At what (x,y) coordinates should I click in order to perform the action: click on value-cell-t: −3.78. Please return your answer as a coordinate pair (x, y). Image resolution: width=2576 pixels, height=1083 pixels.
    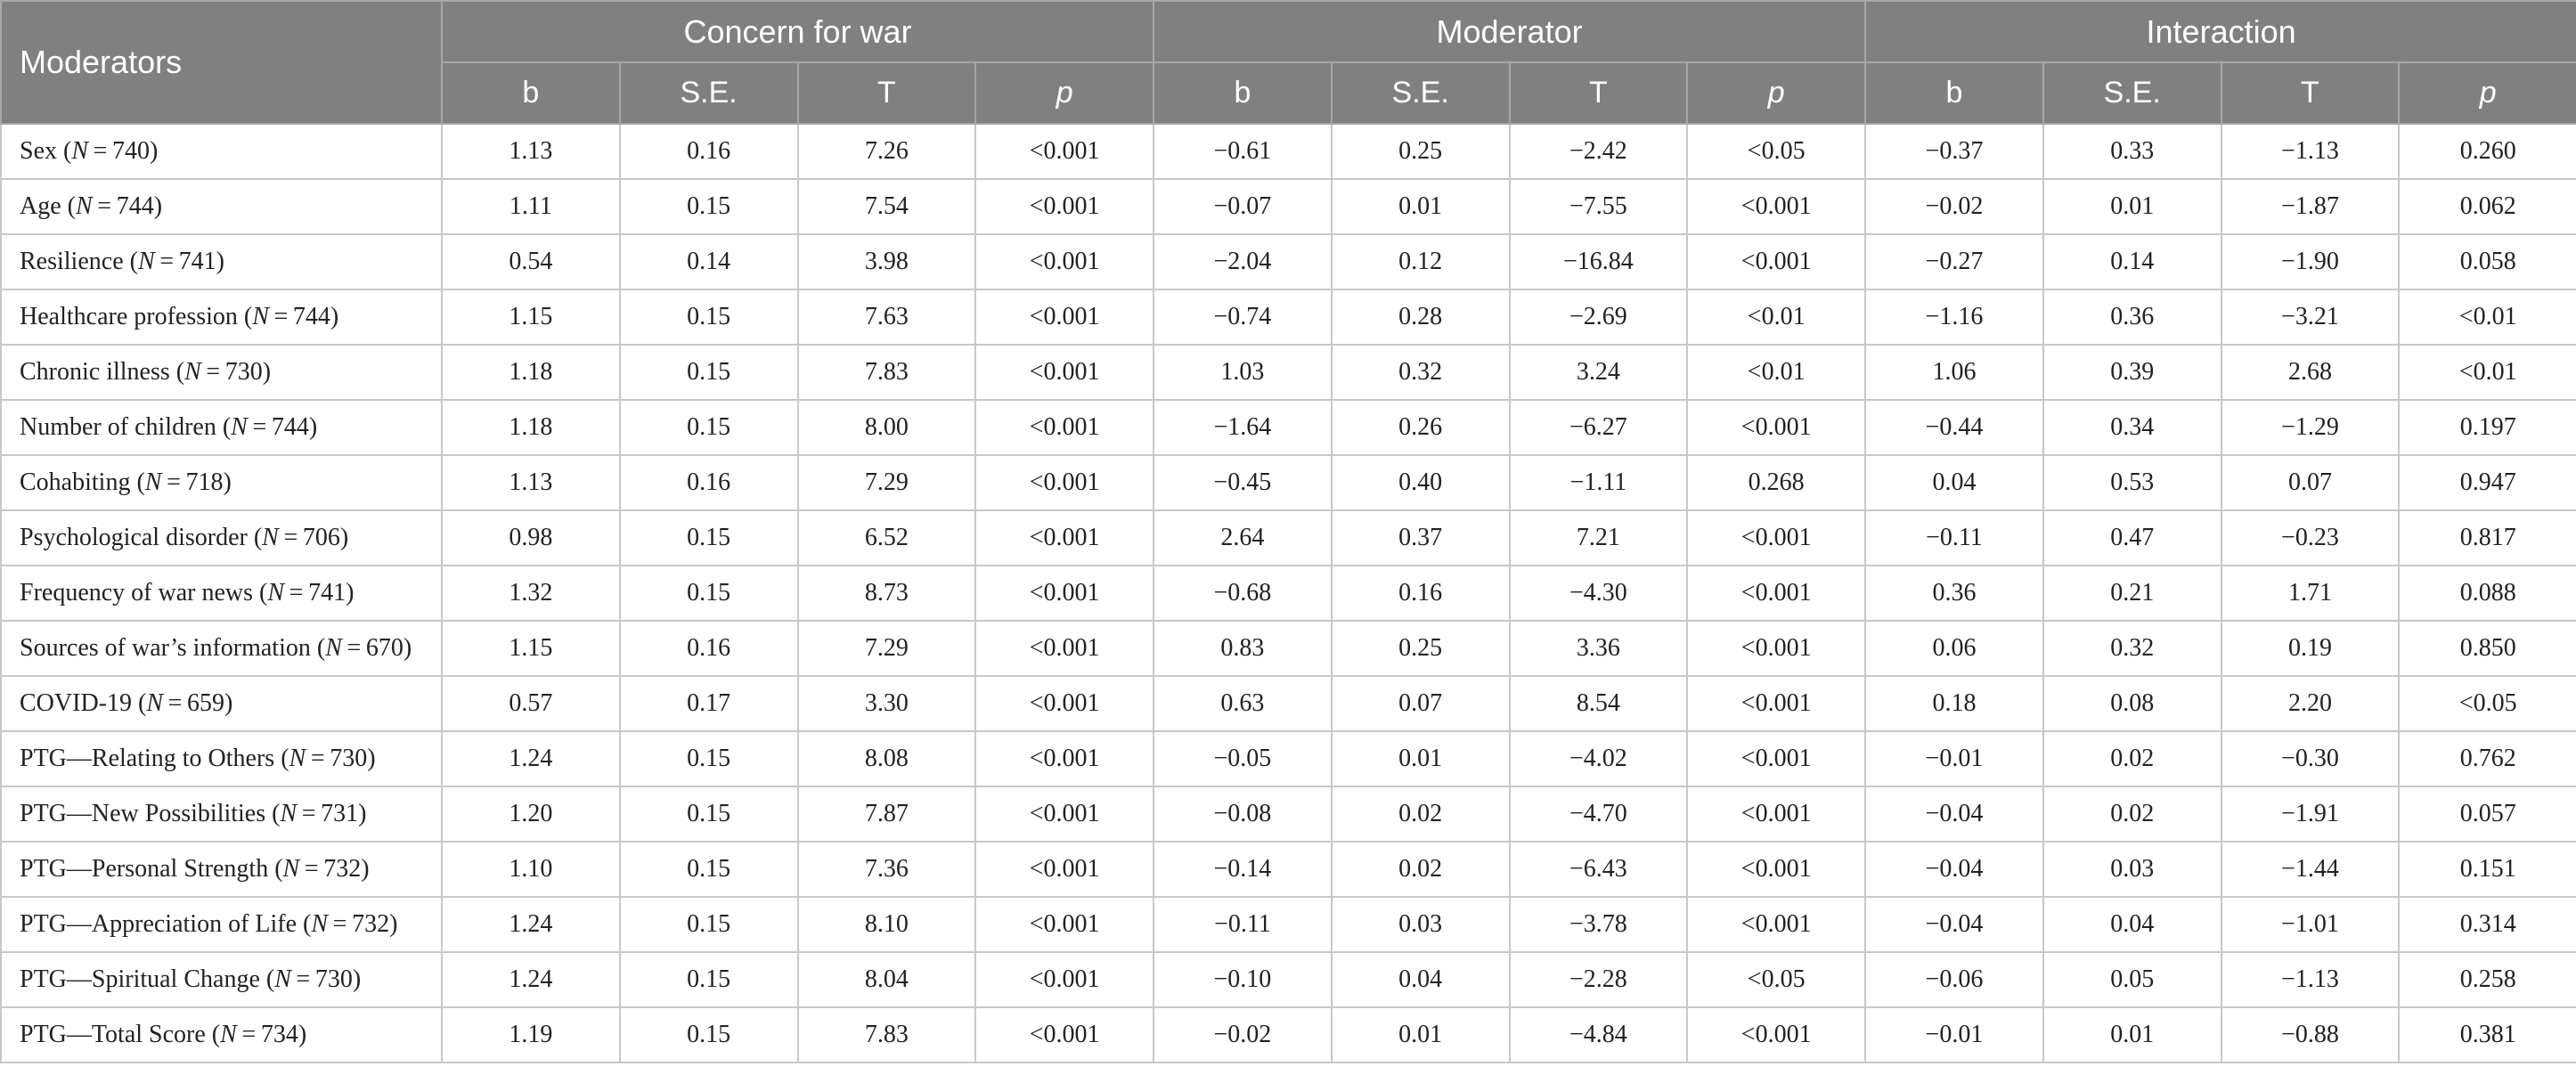
    Looking at the image, I should click on (1599, 924).